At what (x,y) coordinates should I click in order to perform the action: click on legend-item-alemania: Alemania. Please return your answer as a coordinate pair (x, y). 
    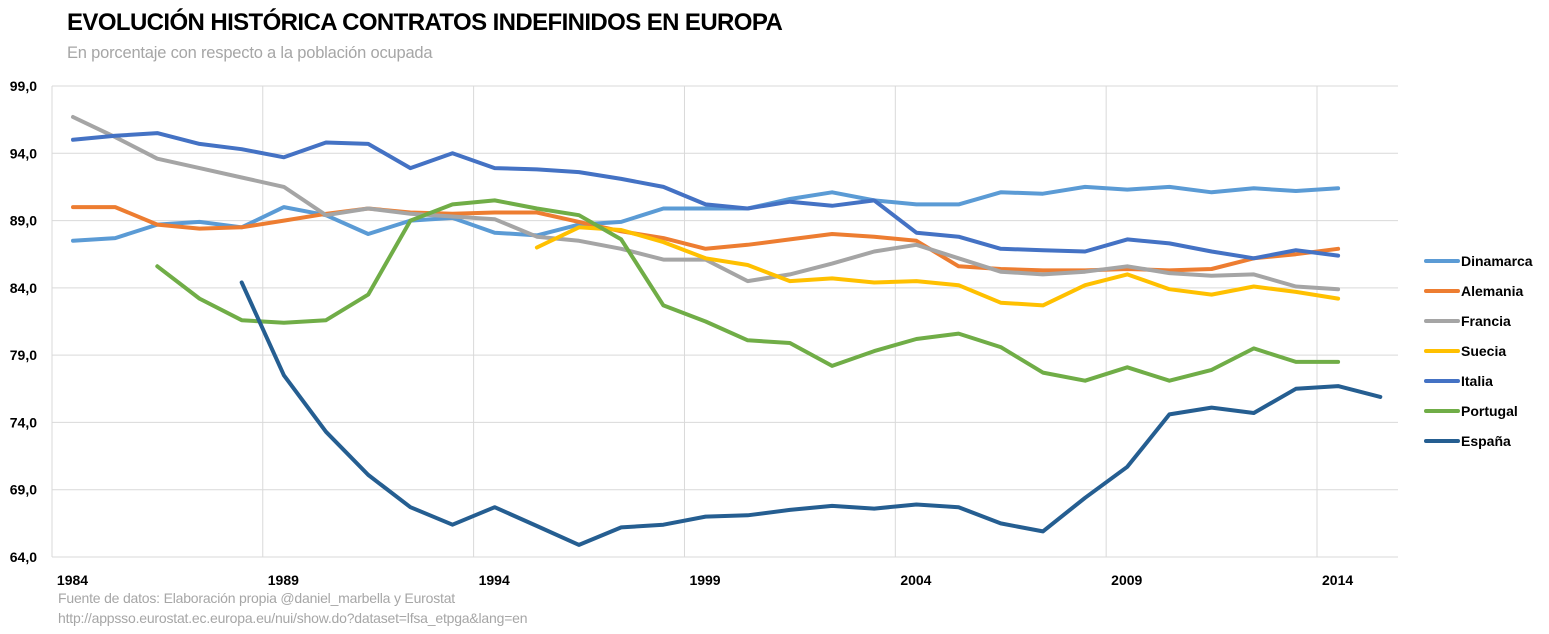
    Looking at the image, I should click on (1473, 291).